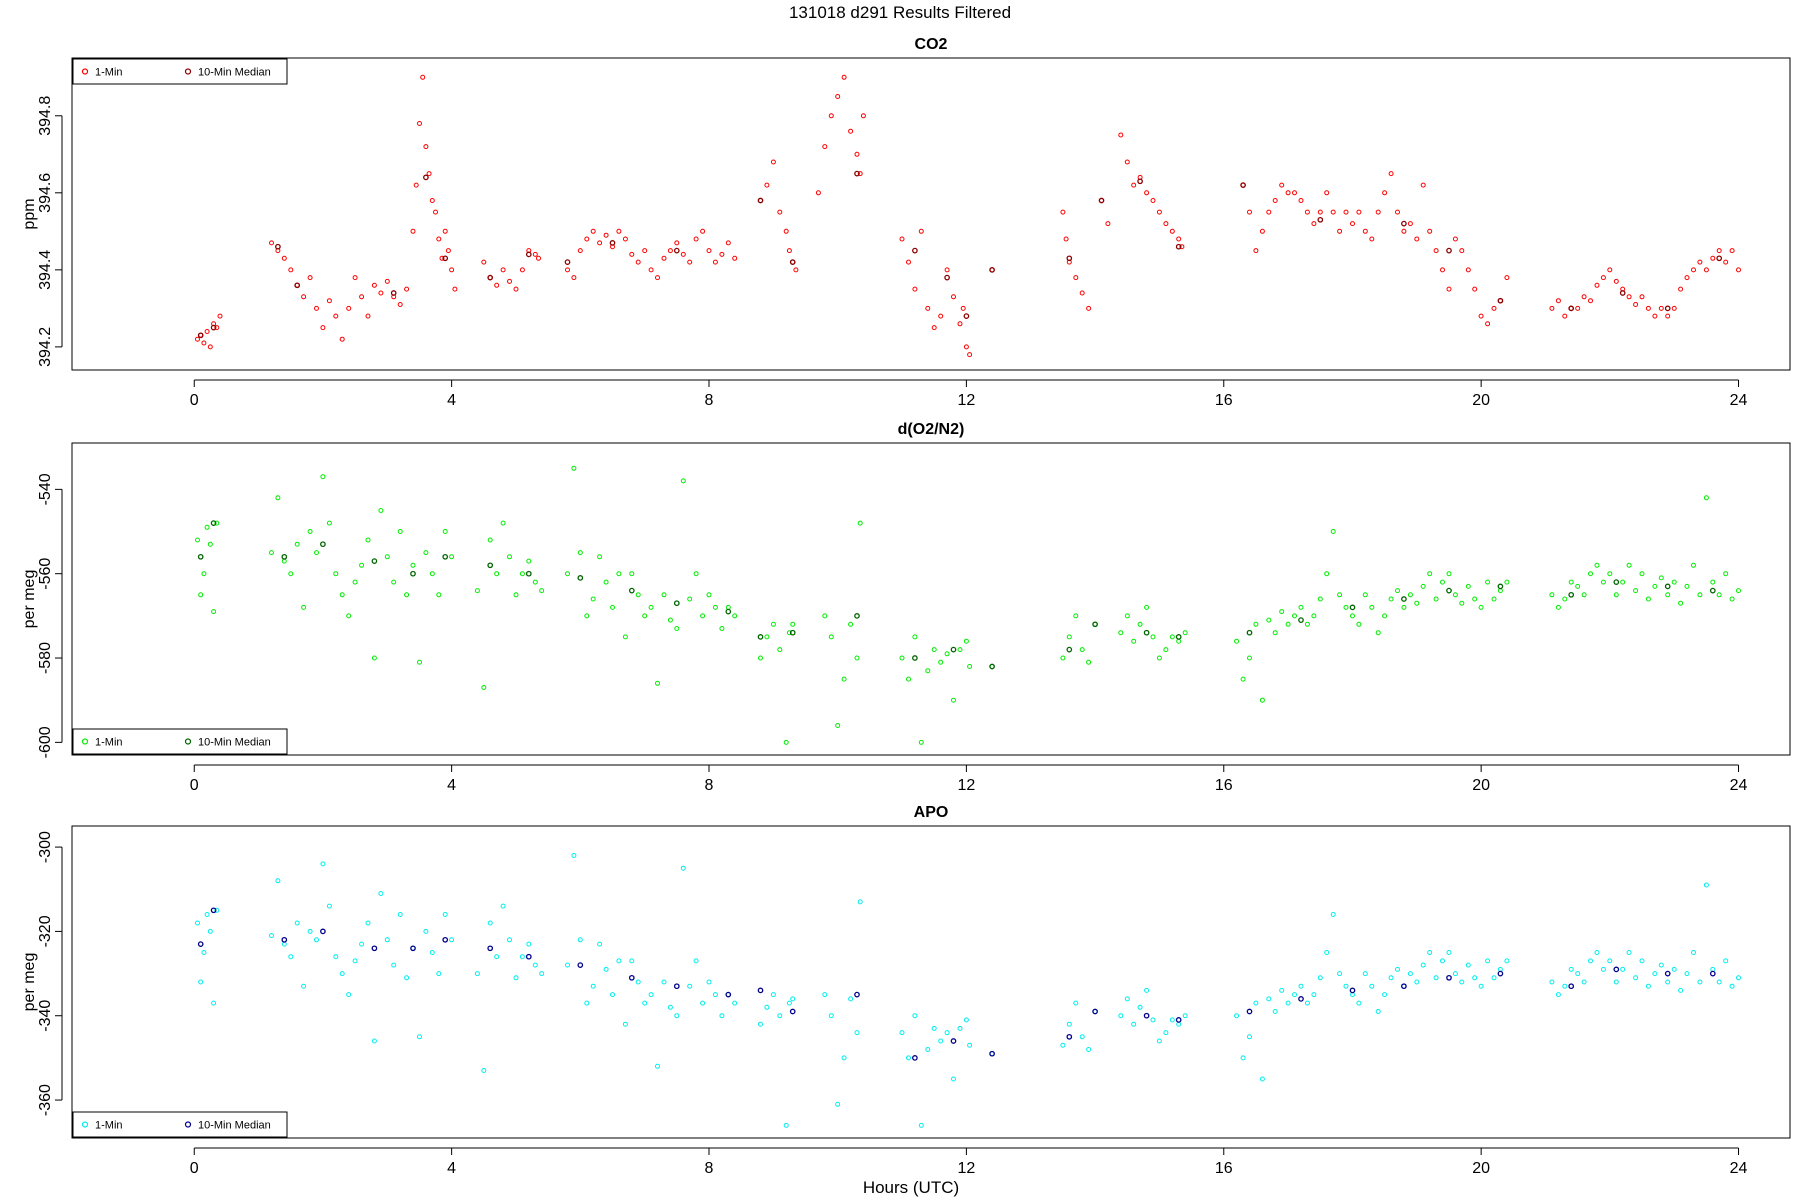 The image size is (1800, 1200). I want to click on panel-3-y-tick-label: -340, so click(45, 1016).